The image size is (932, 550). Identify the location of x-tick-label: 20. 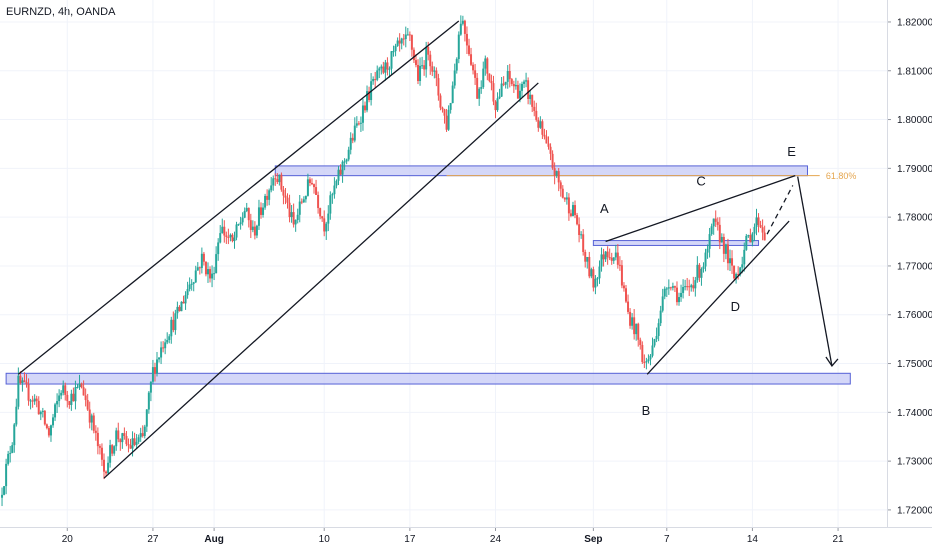
(68, 539).